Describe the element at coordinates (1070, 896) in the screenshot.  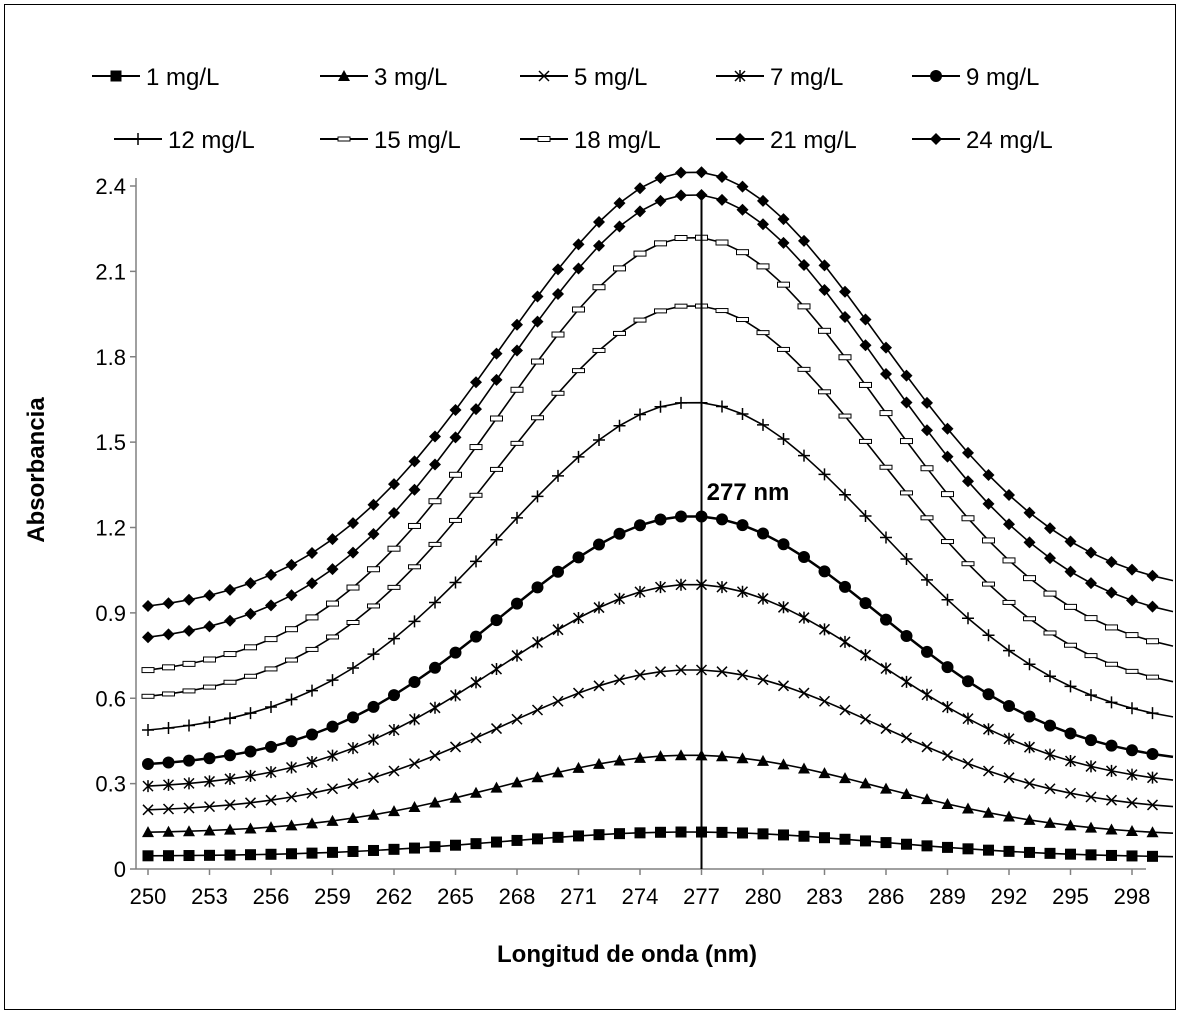
I see `x-tick-label: 295` at that location.